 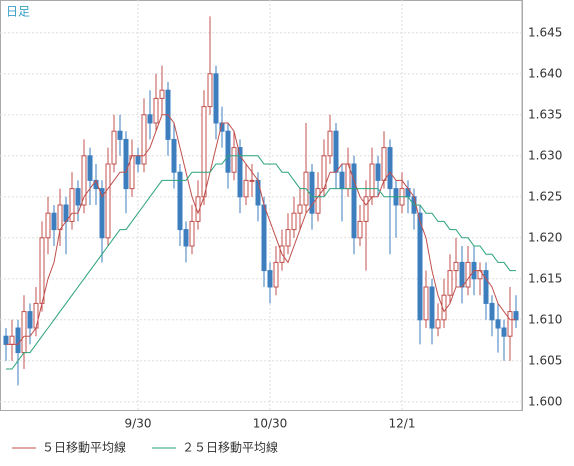 What do you see at coordinates (545, 196) in the screenshot?
I see `y-tick-label: 1.625` at bounding box center [545, 196].